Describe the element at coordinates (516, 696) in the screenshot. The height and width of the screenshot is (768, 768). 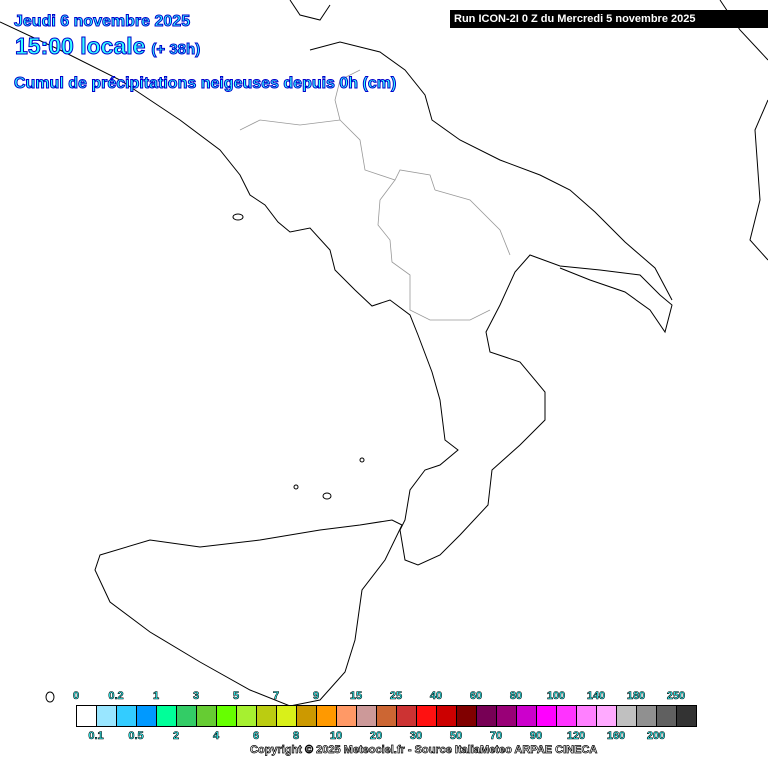
I see `legend-top-label: 80` at that location.